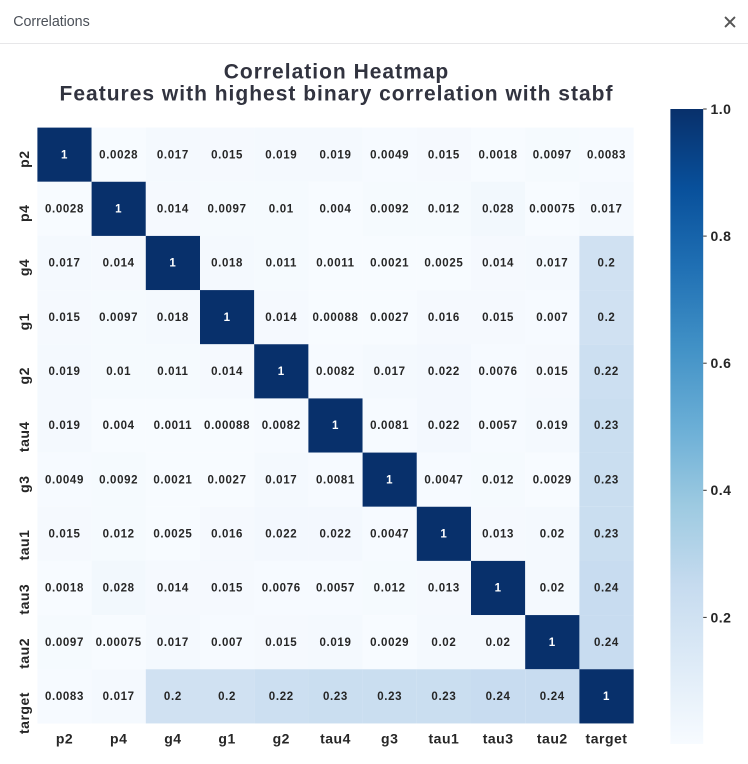  I want to click on svg-text: tau1, so click(444, 738).